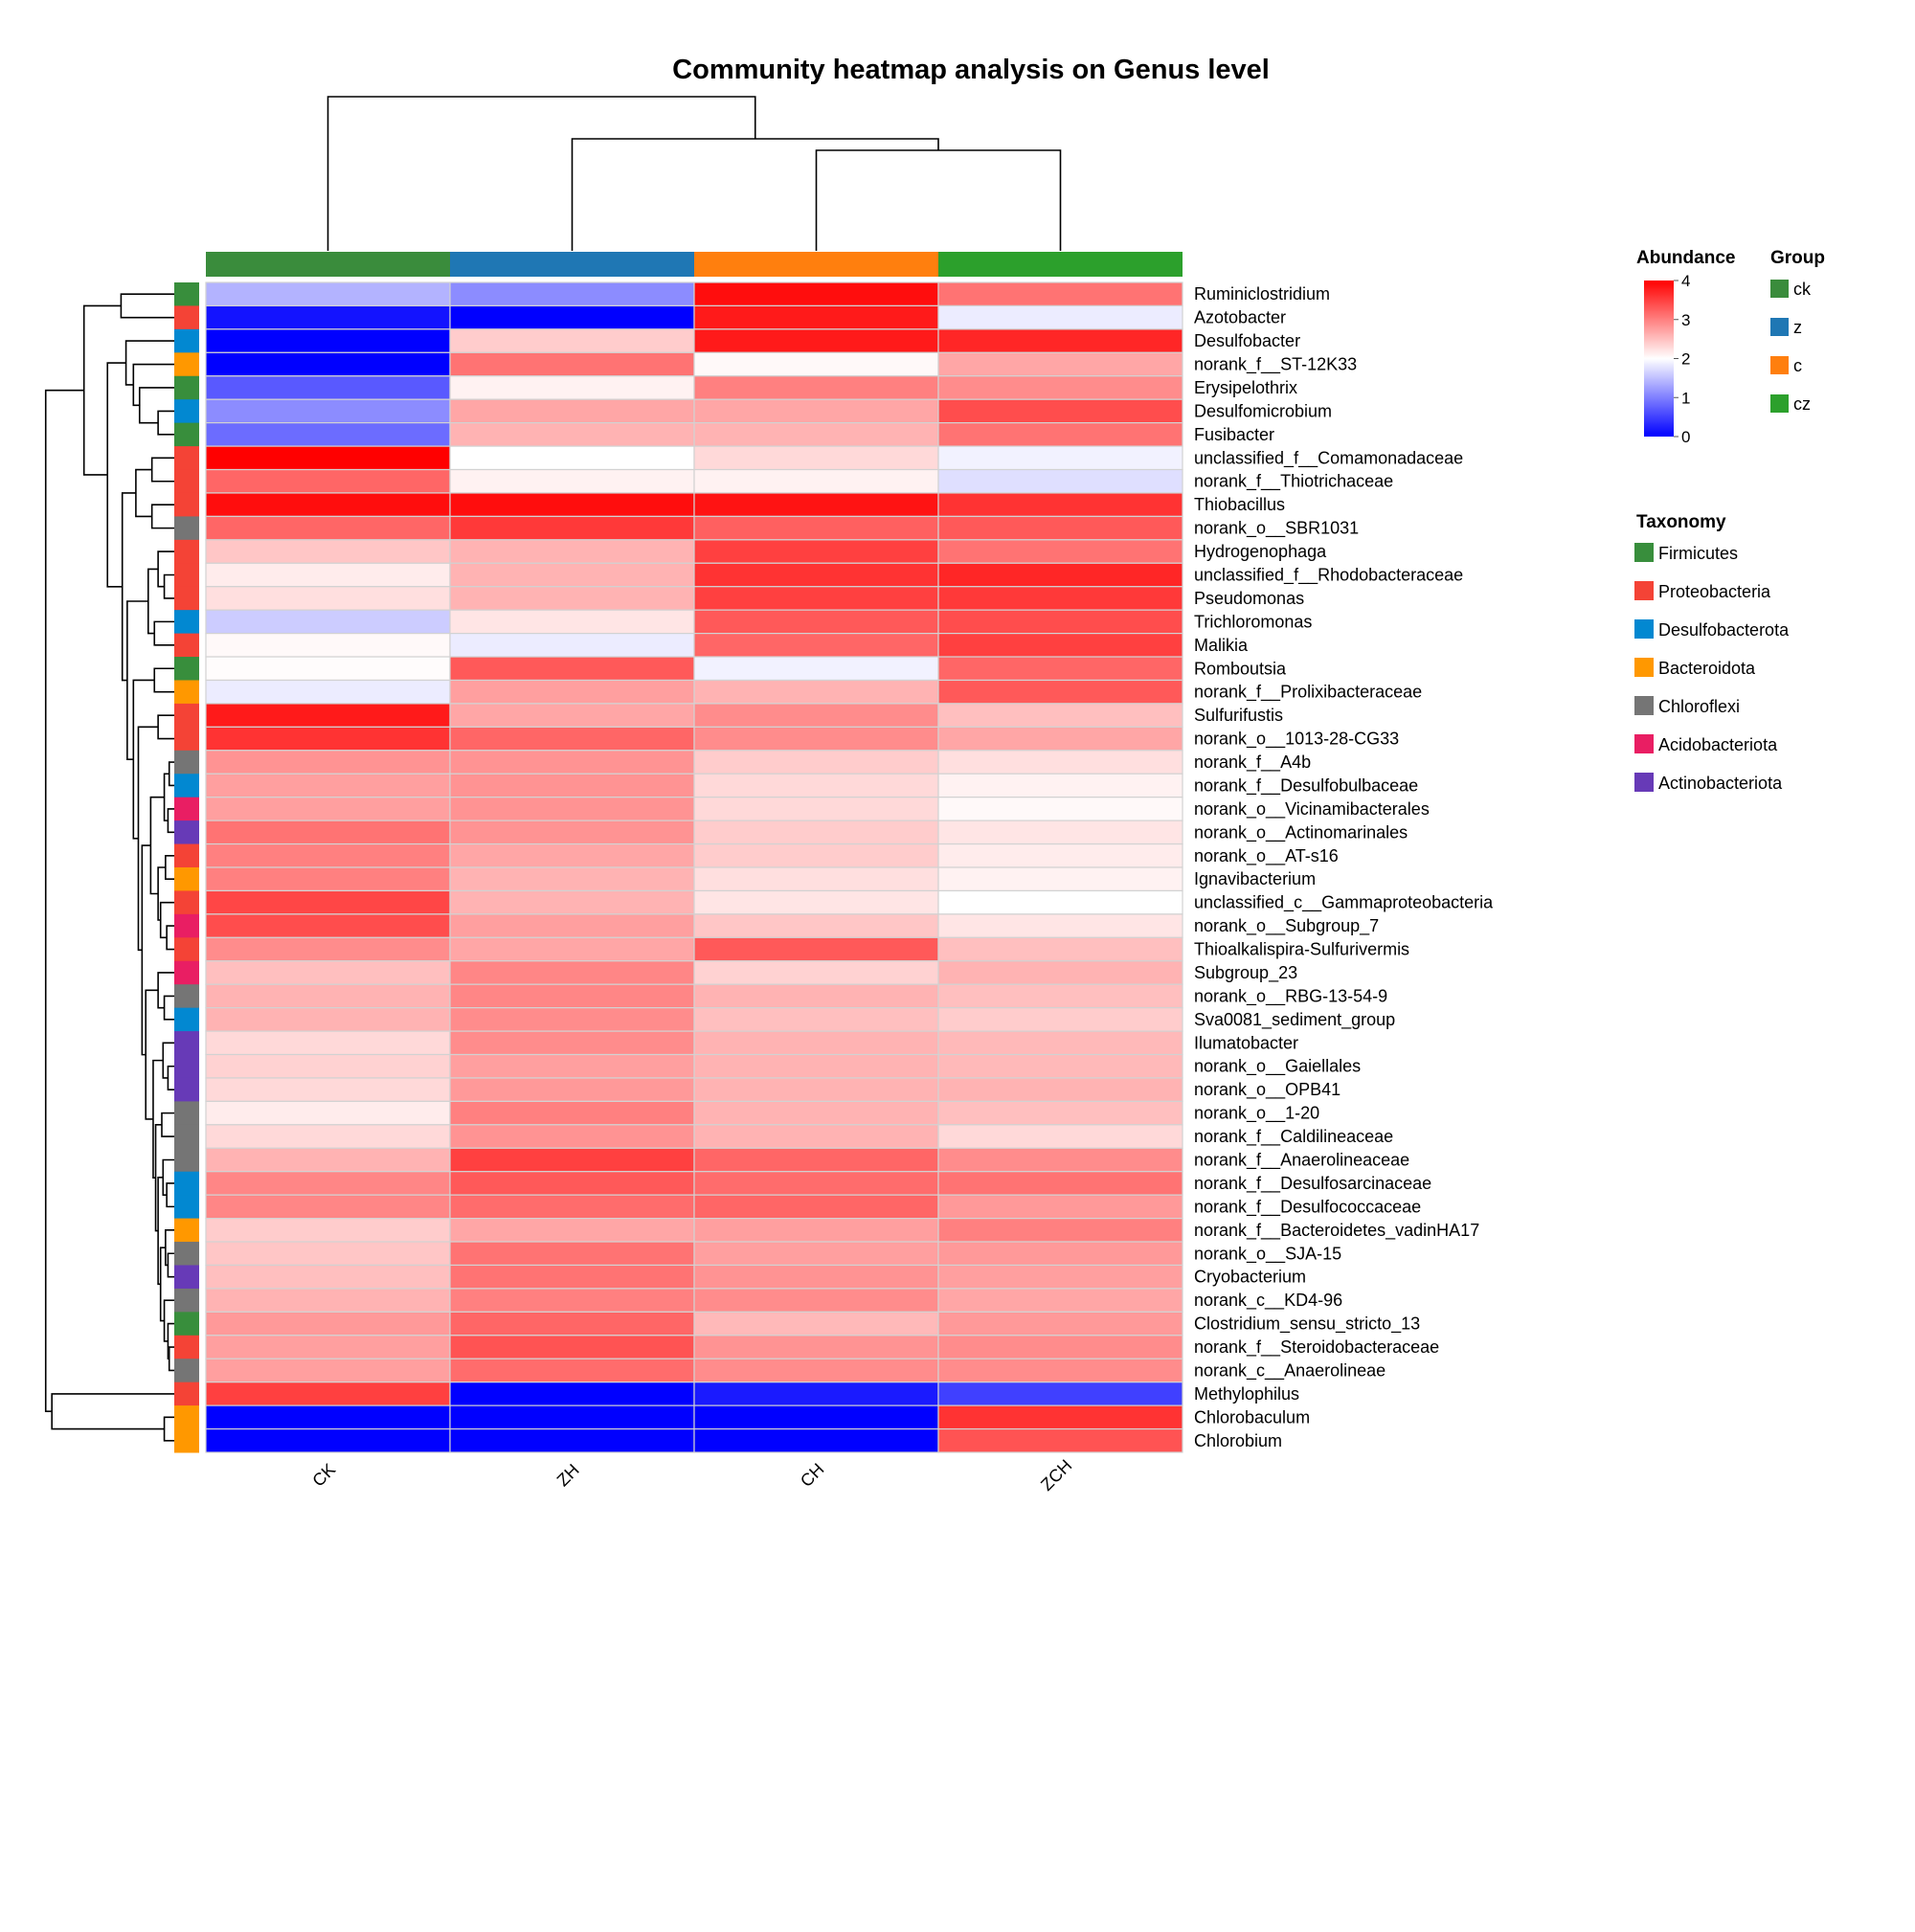 The image size is (1915, 1932). Describe the element at coordinates (1724, 630) in the screenshot. I see `taxonomy-legend-label: Desulfobacterota` at that location.